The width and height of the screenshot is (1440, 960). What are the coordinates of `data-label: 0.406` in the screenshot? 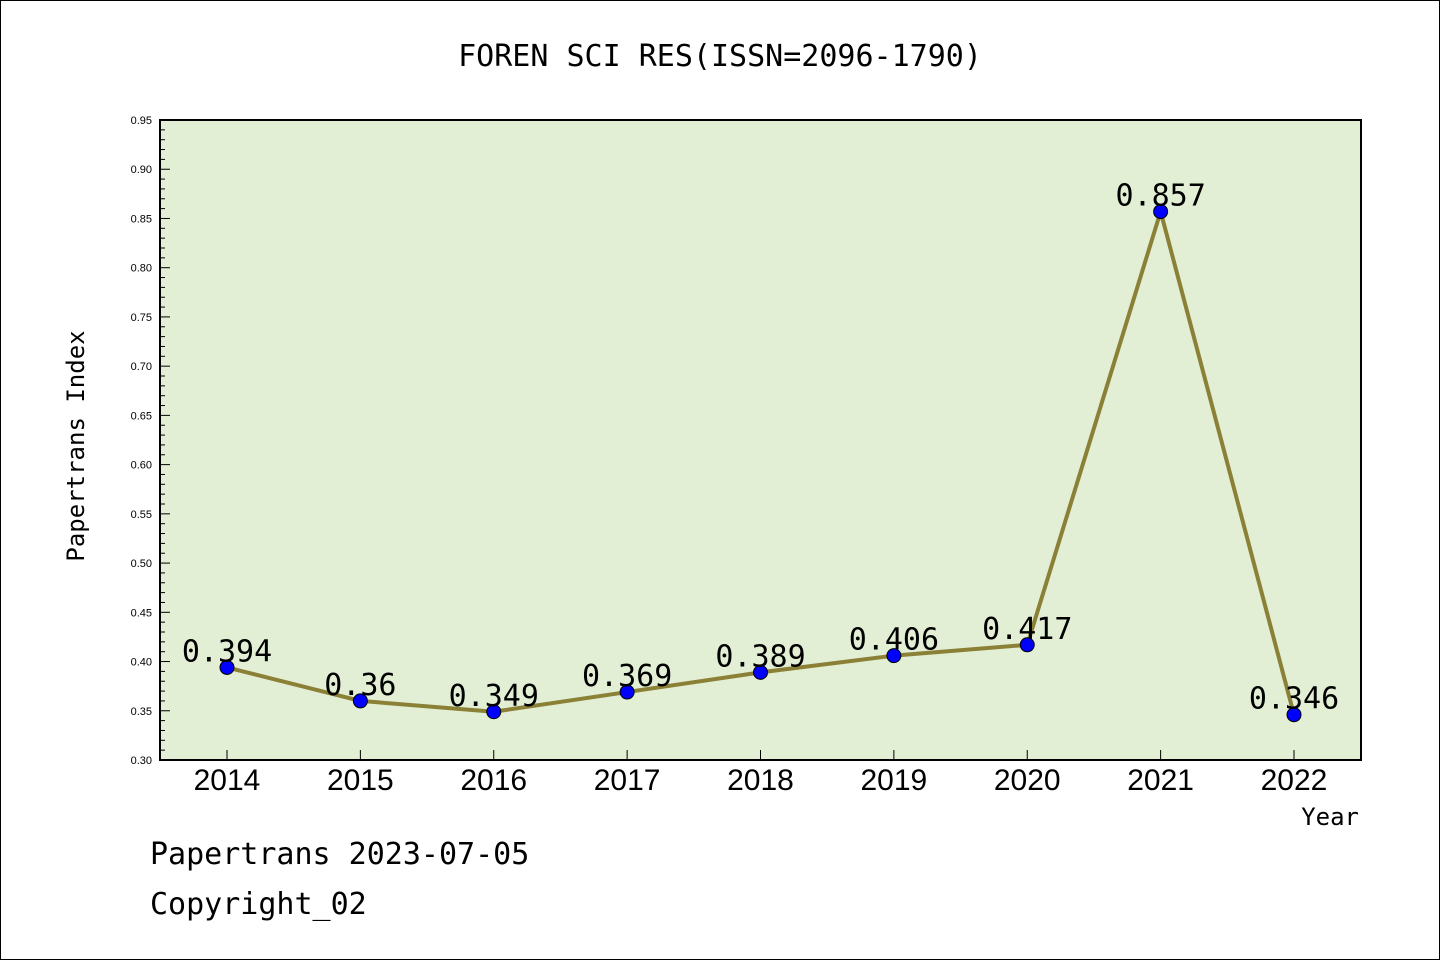 It's located at (894, 640).